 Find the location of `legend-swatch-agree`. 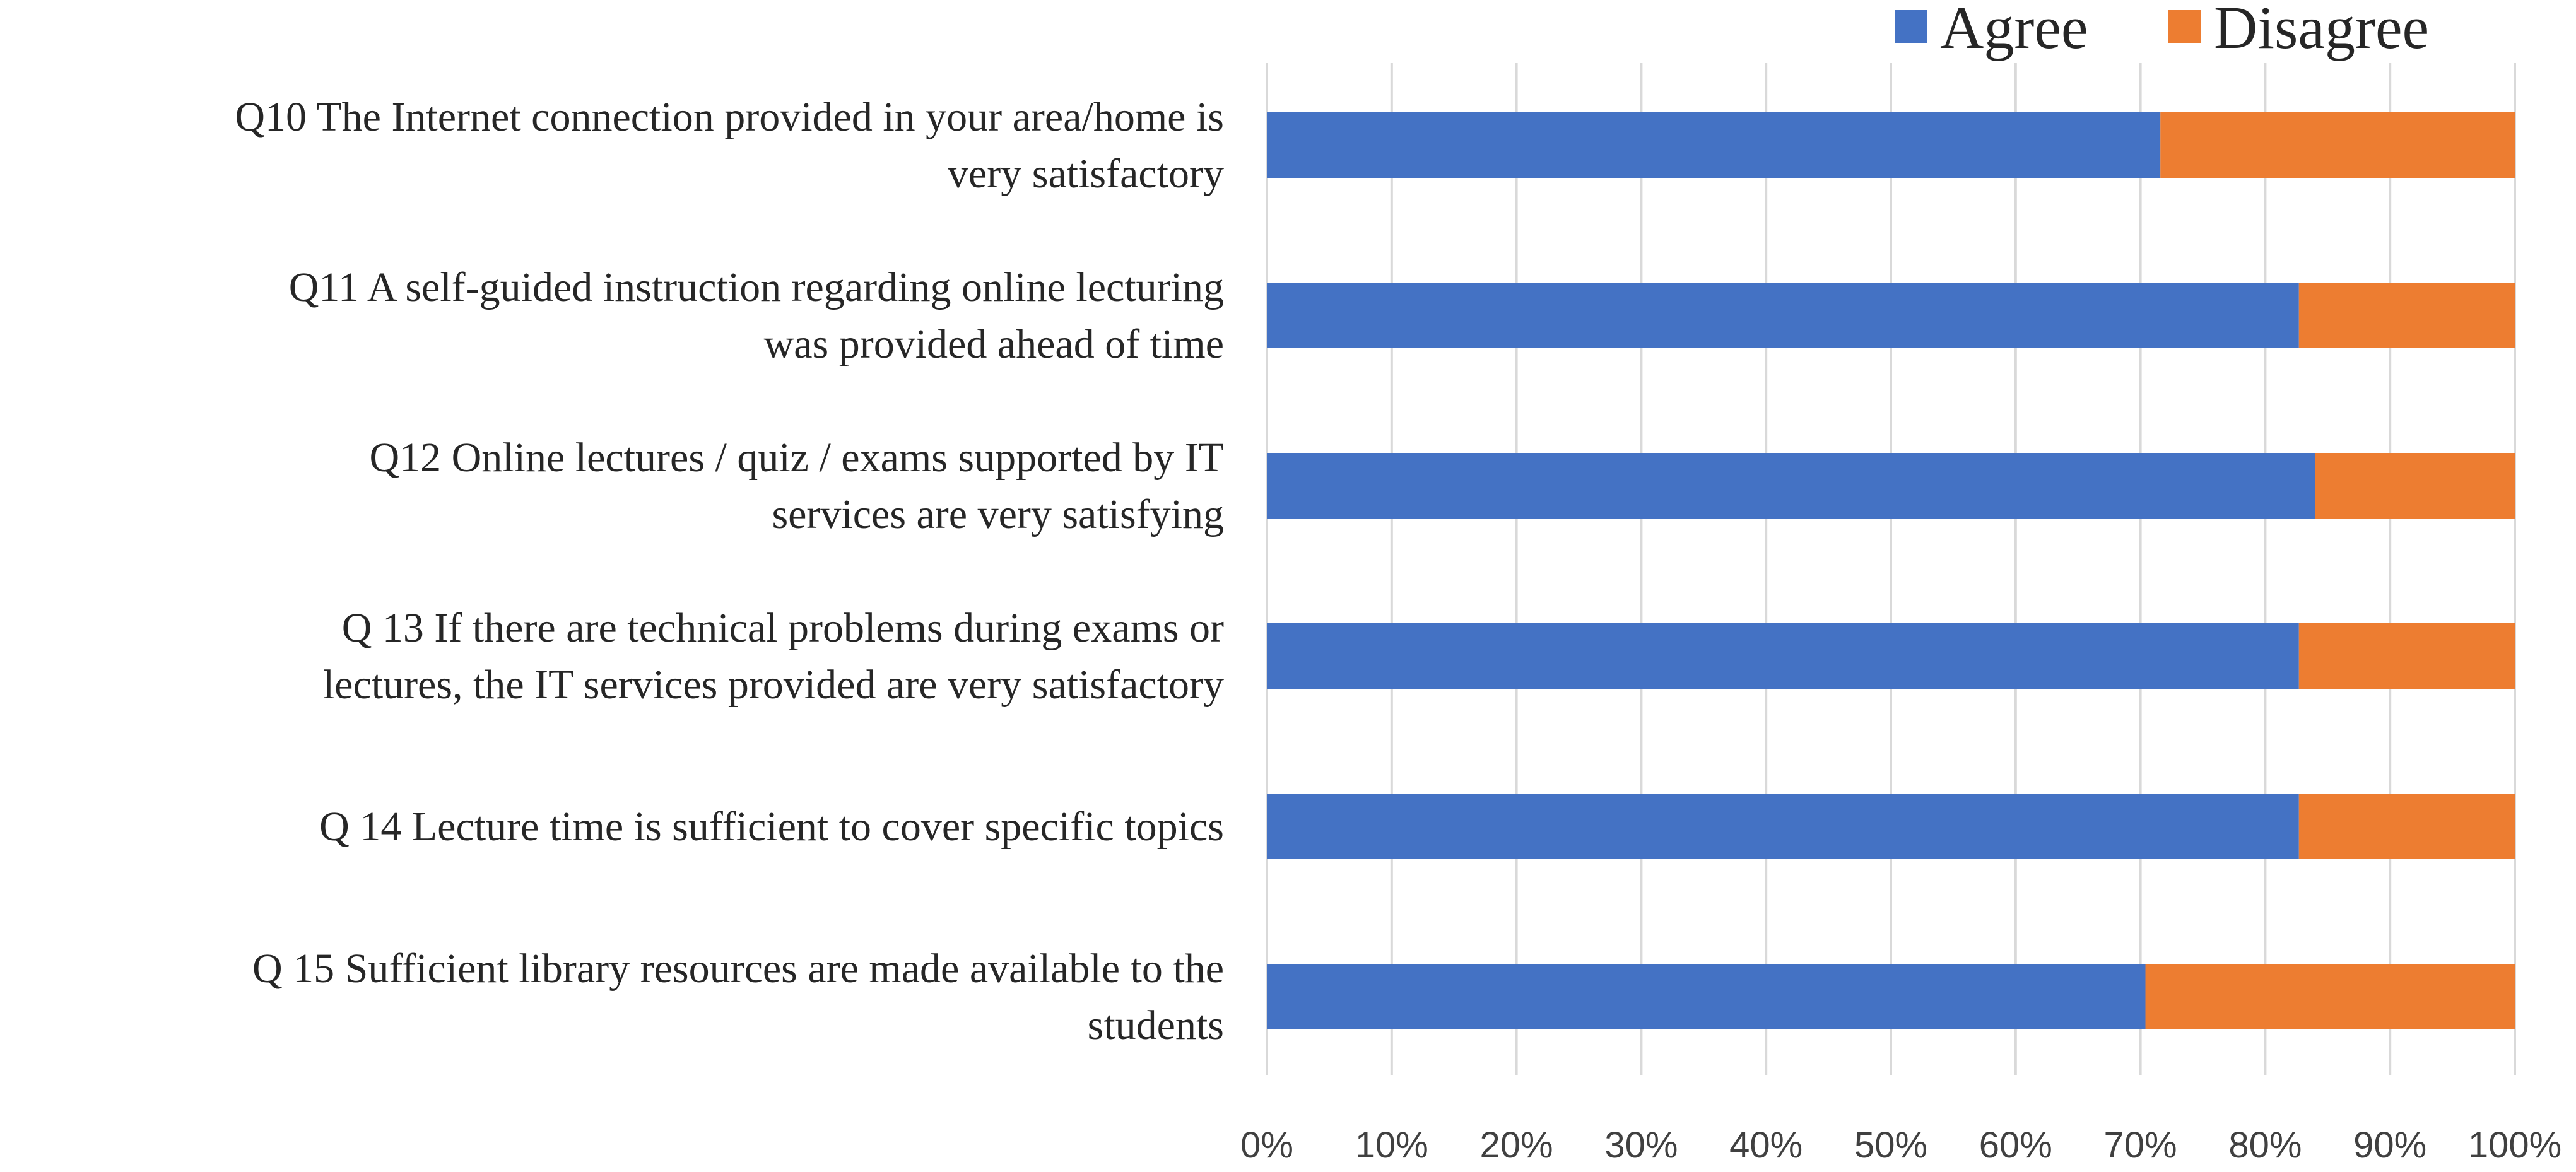

legend-swatch-agree is located at coordinates (1911, 26).